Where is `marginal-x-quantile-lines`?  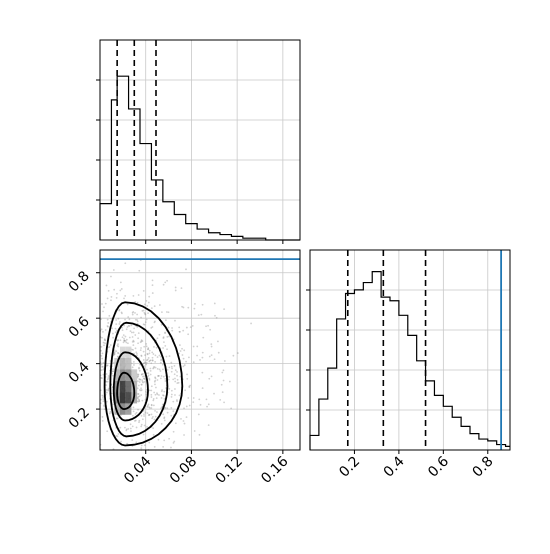
marginal-x-quantile-lines is located at coordinates (136, 140).